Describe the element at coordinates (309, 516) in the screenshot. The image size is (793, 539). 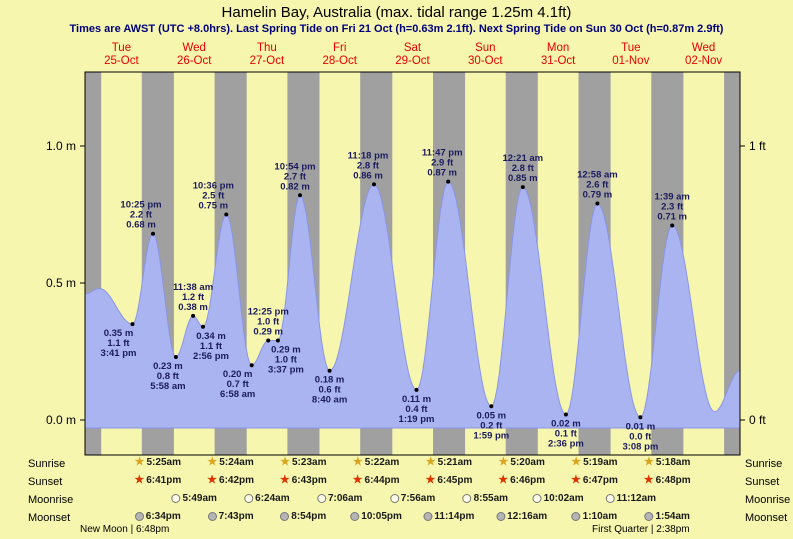
I see `astro-time-text: 8:54pm` at that location.